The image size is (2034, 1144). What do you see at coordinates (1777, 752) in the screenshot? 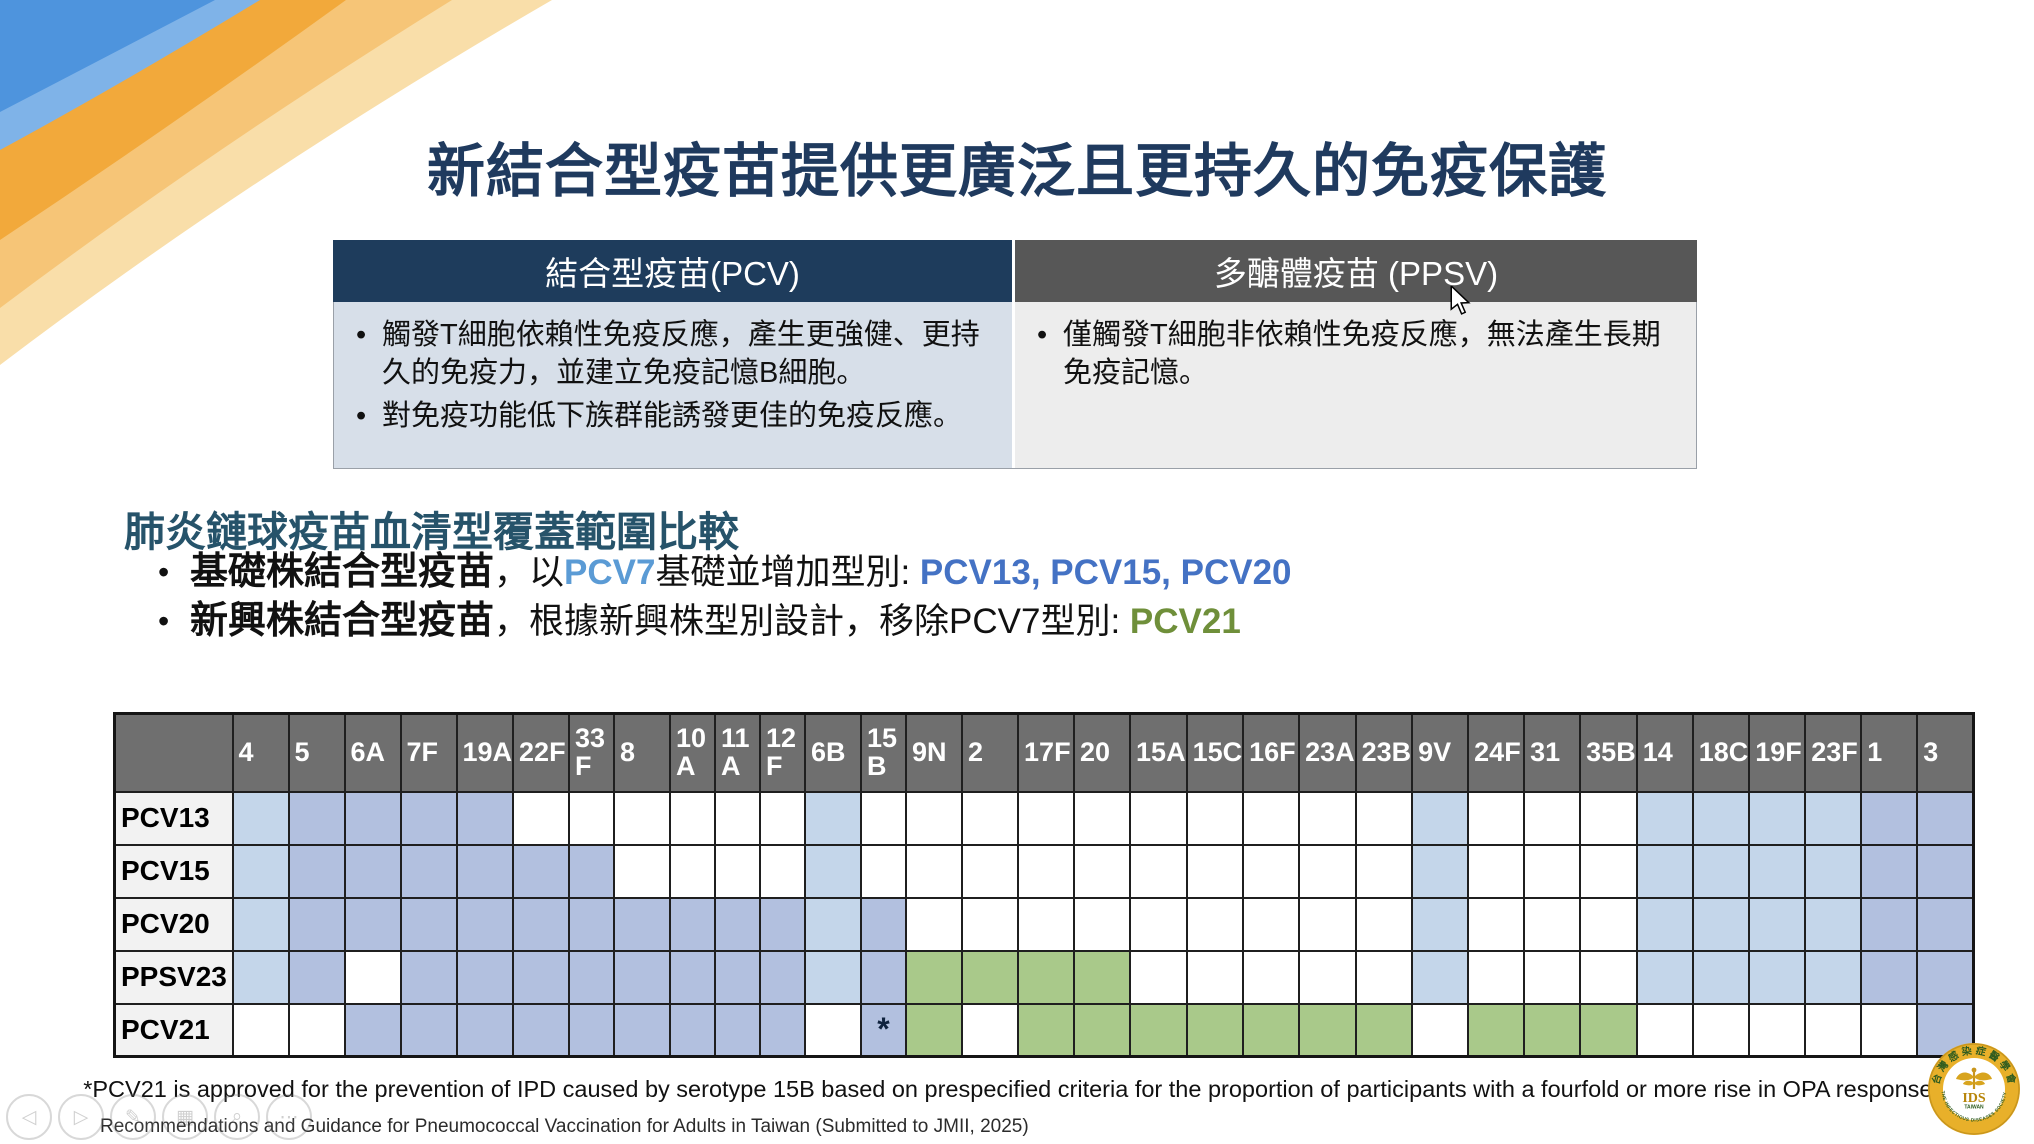
I see `serotype-column-19F: 19F` at bounding box center [1777, 752].